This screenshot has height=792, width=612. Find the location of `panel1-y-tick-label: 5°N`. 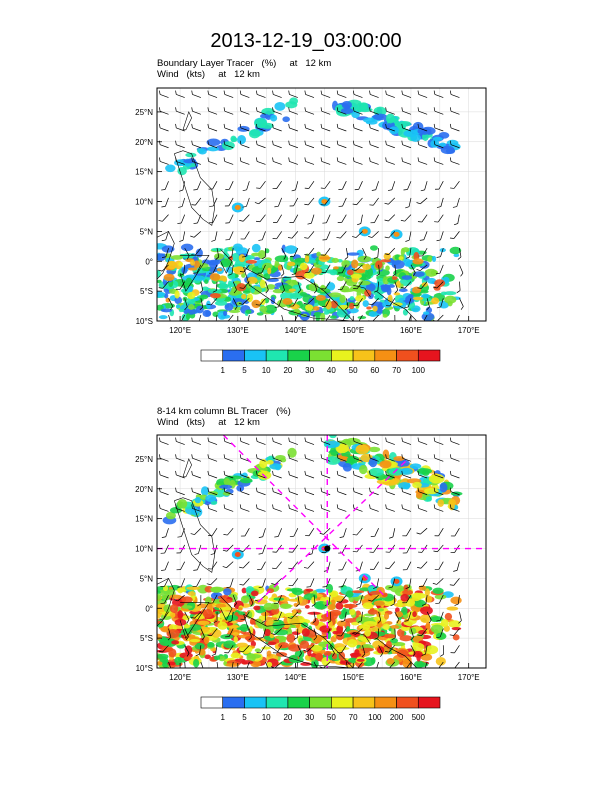

panel1-y-tick-label: 5°N is located at coordinates (147, 231).